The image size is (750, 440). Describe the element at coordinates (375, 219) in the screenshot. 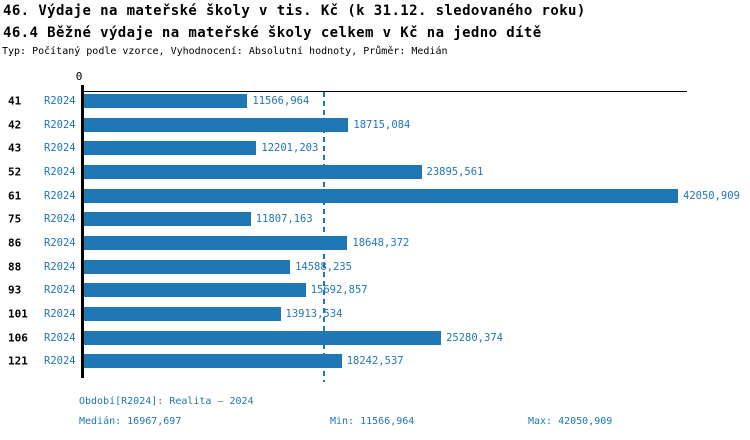

I see `chart-row: 75 R2024 11807,163` at that location.